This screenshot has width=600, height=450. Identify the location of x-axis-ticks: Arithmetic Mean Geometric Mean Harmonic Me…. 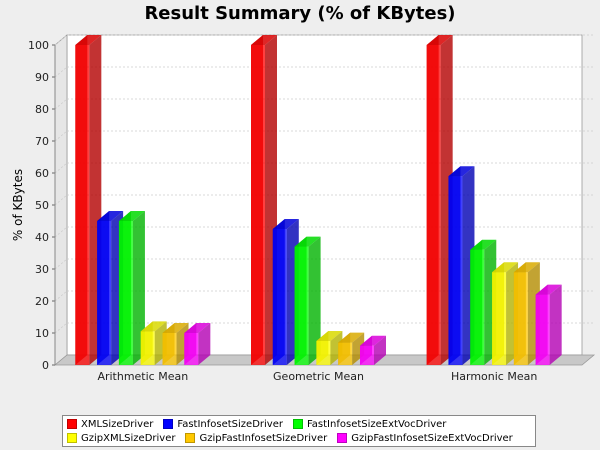
(317, 376).